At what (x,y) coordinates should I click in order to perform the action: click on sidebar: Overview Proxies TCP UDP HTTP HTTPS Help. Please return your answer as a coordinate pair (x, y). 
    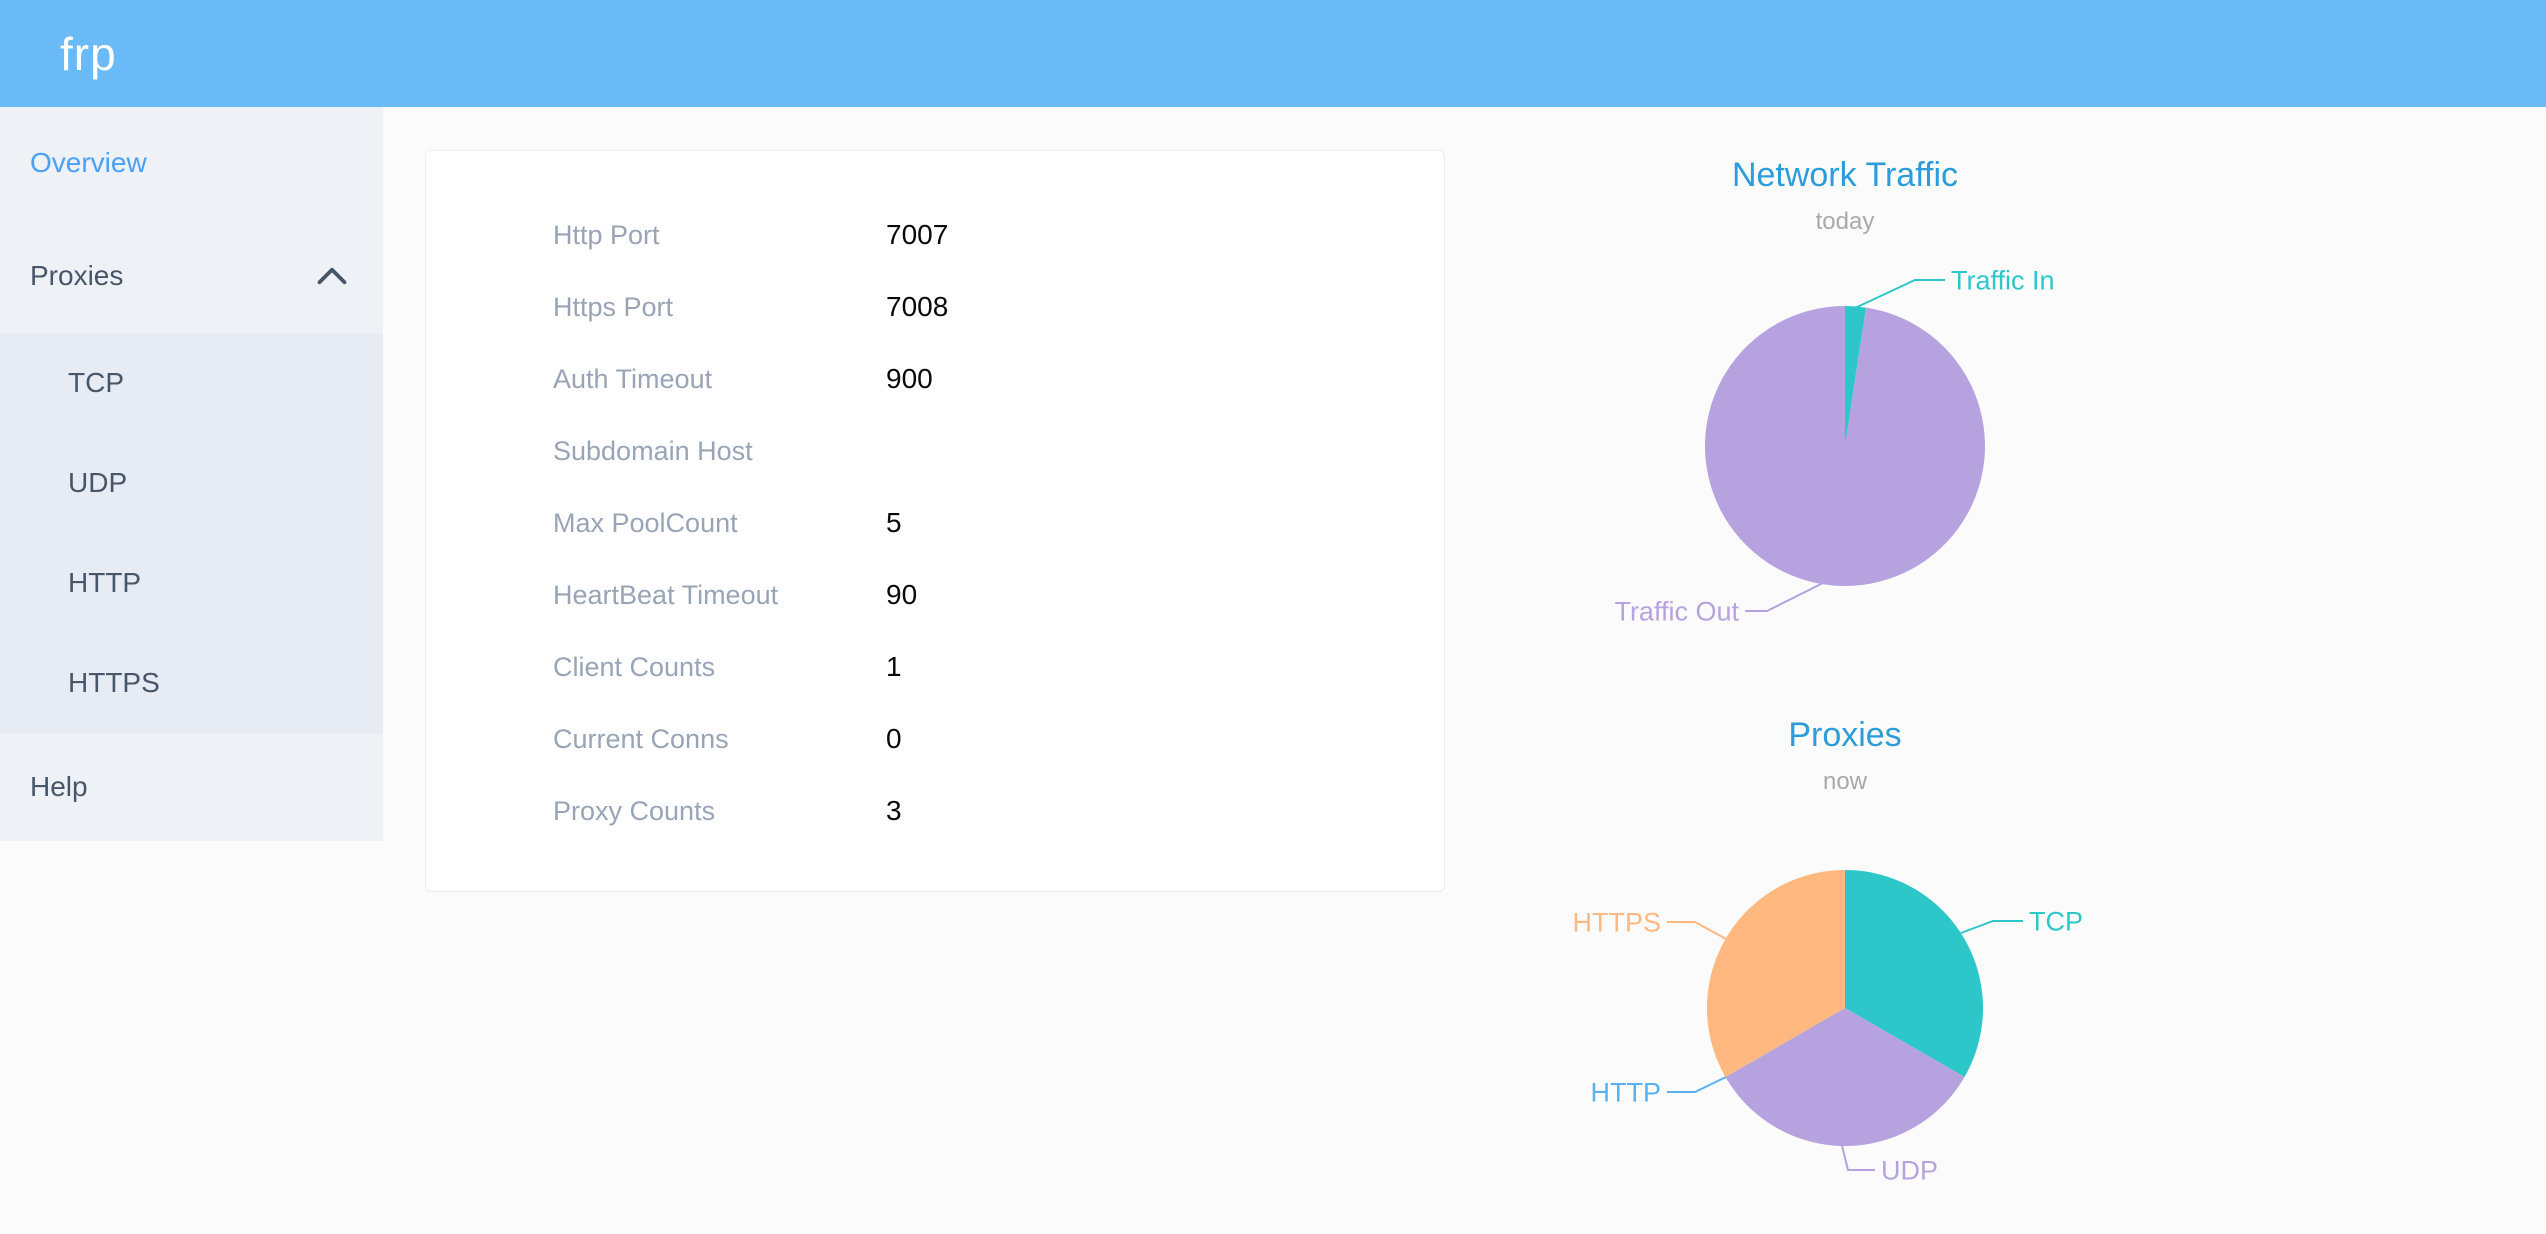
    Looking at the image, I should click on (191, 474).